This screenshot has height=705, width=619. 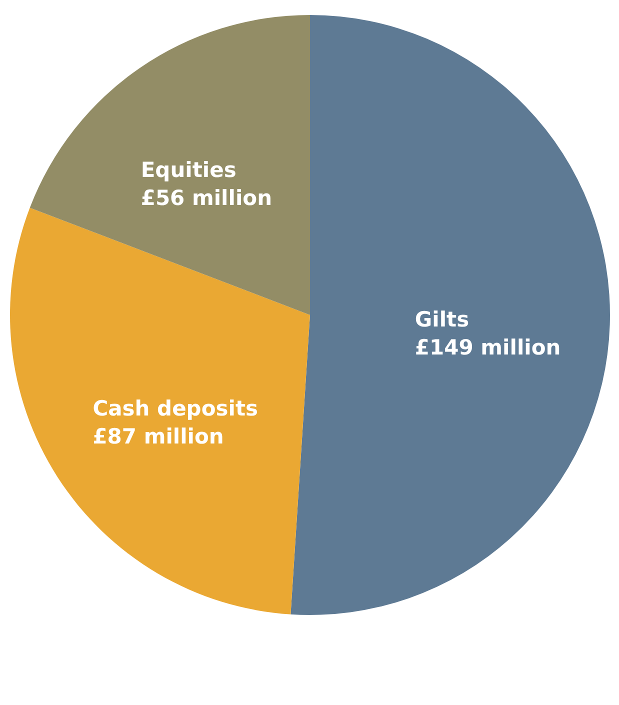 I want to click on data-label: £149 million, so click(x=487, y=348).